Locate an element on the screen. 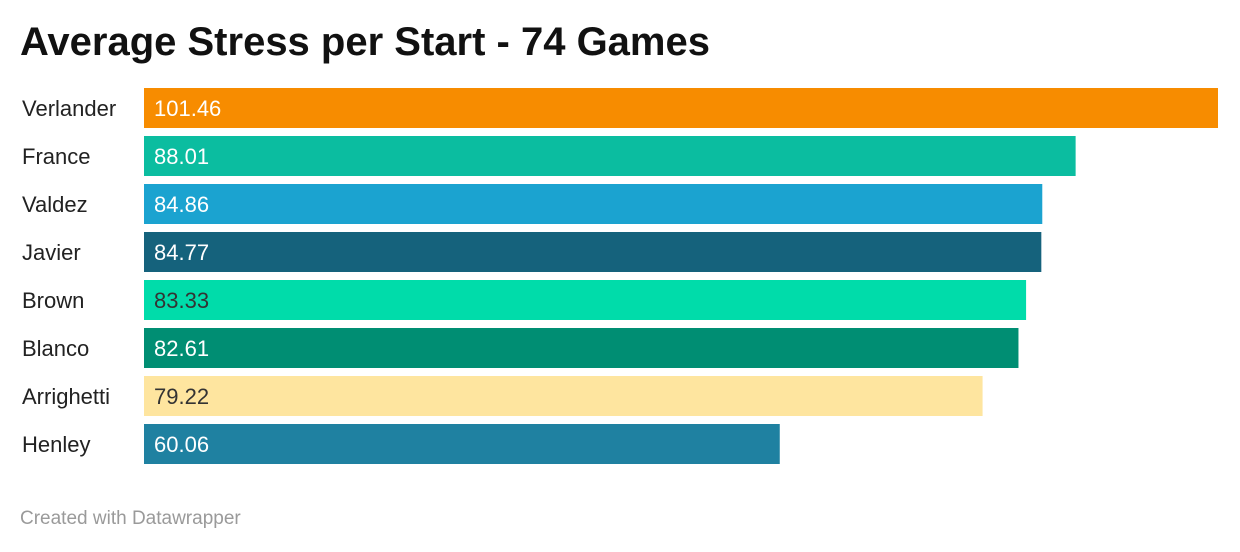  category-label: Brown is located at coordinates (53, 300).